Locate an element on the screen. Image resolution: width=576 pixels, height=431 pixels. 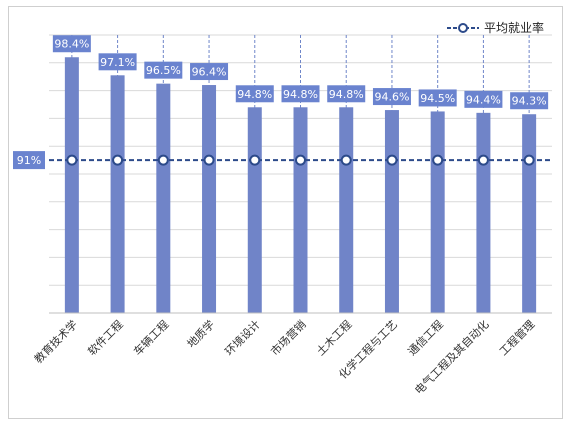
average-label: 91% is located at coordinates (29, 160).